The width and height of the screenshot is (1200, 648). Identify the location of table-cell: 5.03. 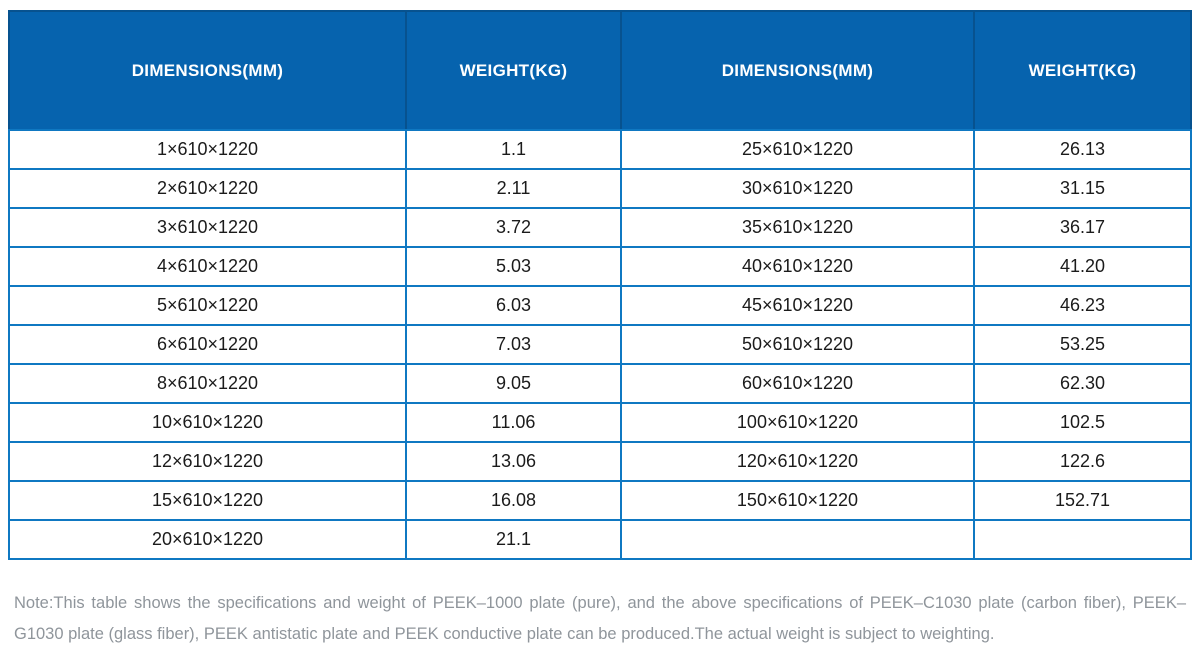
(513, 266).